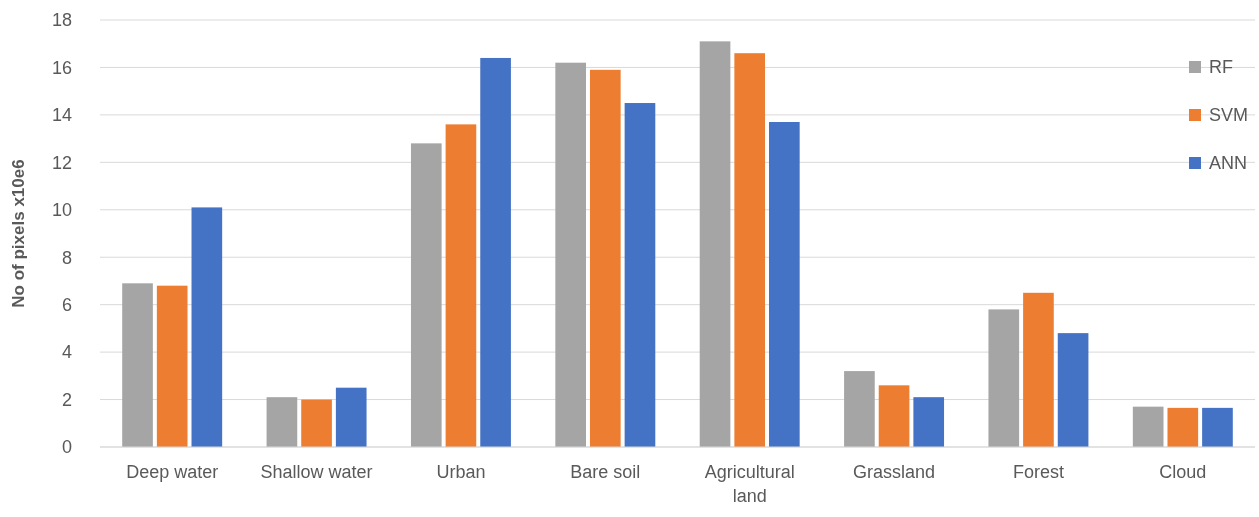  What do you see at coordinates (1221, 67) in the screenshot?
I see `legend-label: RF` at bounding box center [1221, 67].